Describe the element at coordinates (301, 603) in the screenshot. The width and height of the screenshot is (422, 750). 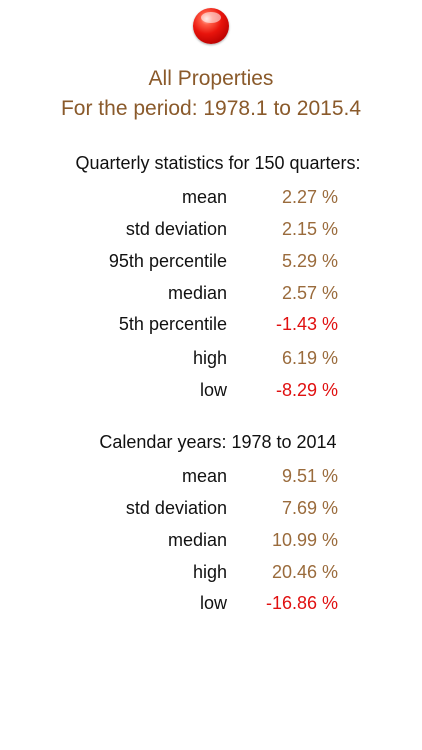
I see `stat-value: -16.86 %` at that location.